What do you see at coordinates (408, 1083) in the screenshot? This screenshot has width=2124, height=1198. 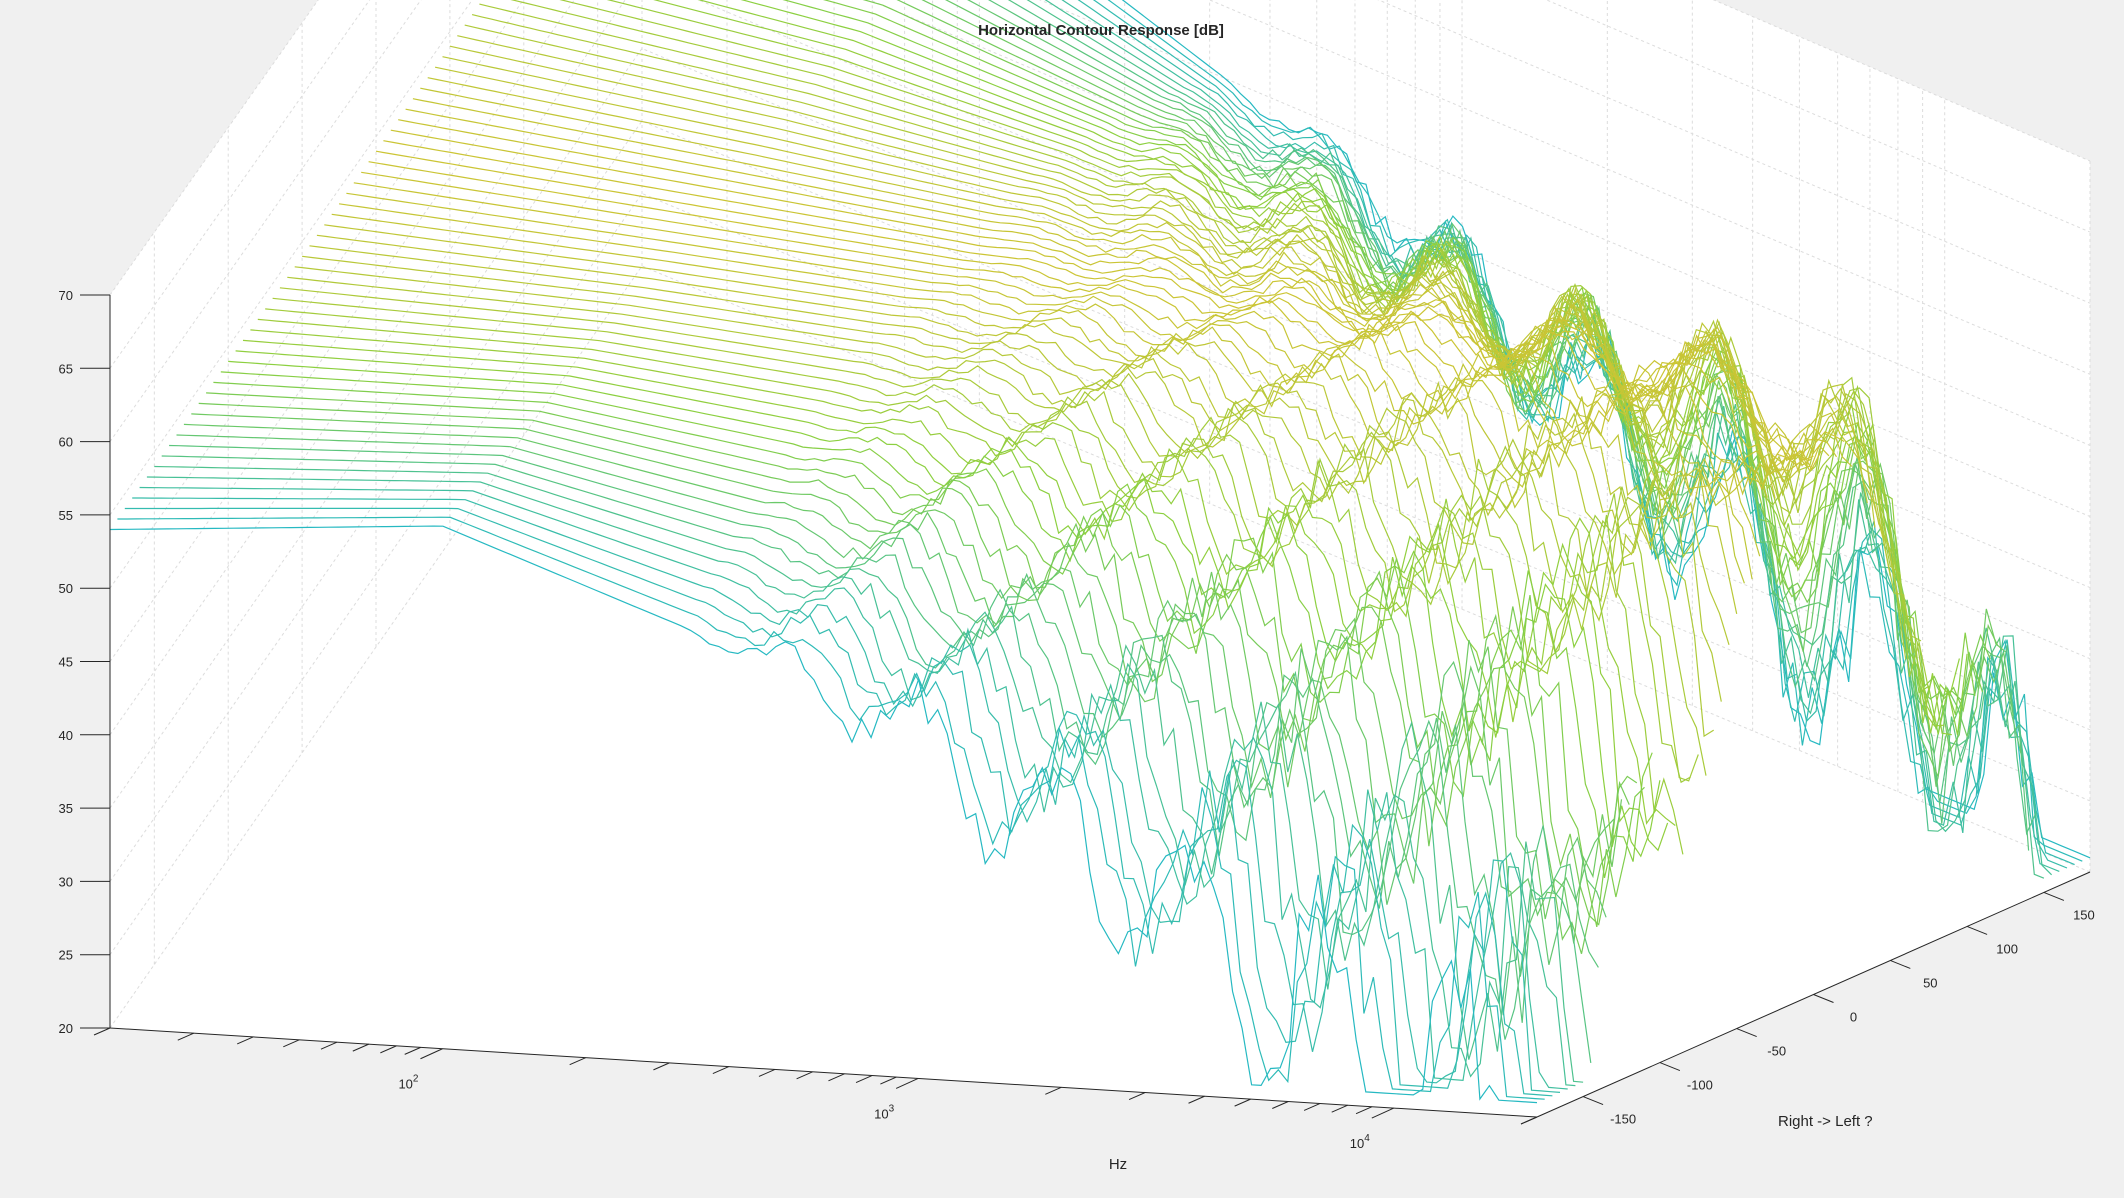 I see `x-tick-label: 10²` at bounding box center [408, 1083].